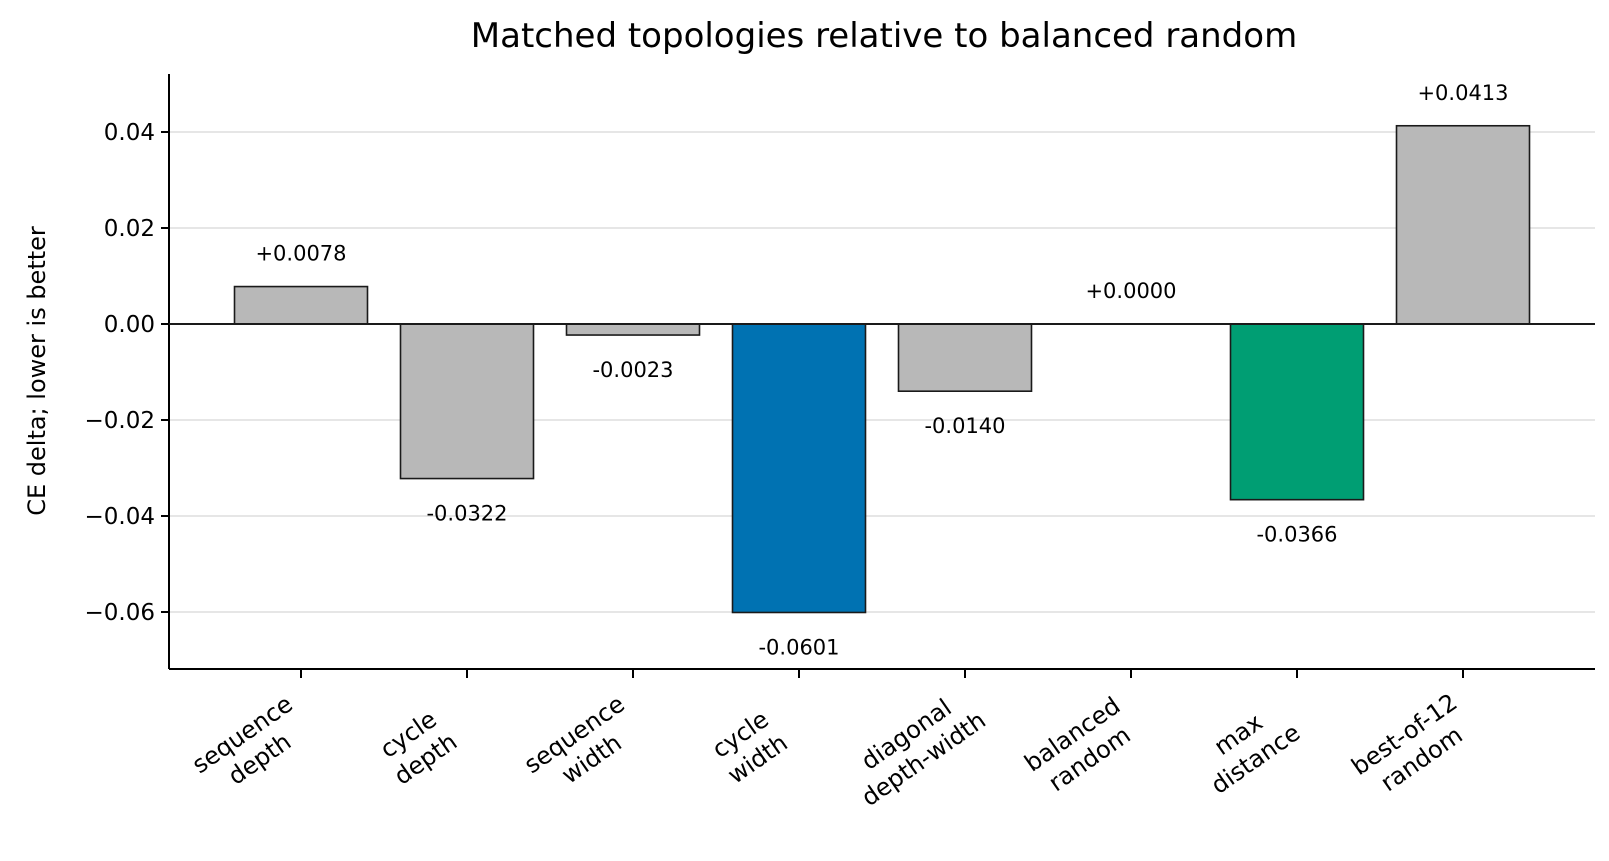 The image size is (1609, 861). Describe the element at coordinates (1296, 535) in the screenshot. I see `bar-value-label: -0.0366` at that location.